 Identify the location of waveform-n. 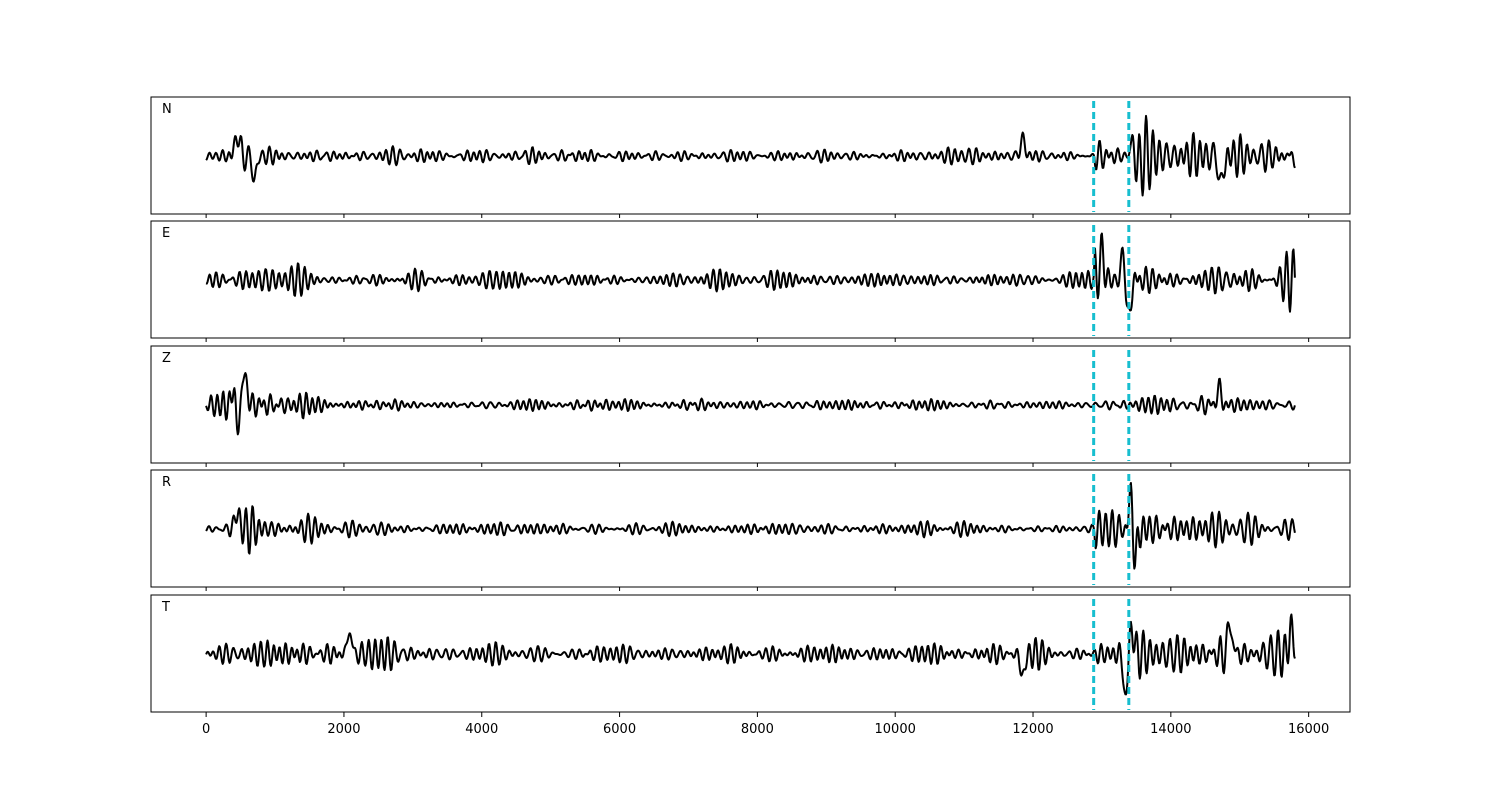
(750, 155).